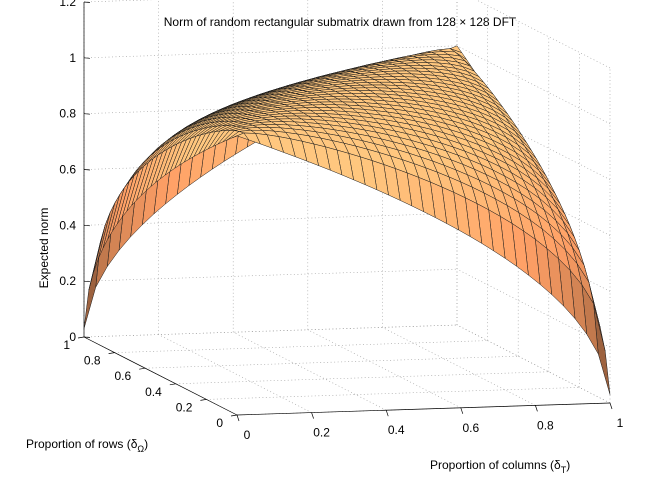  Describe the element at coordinates (82, 444) in the screenshot. I see `y-axis-label-main: Proportion of rows (δ` at that location.